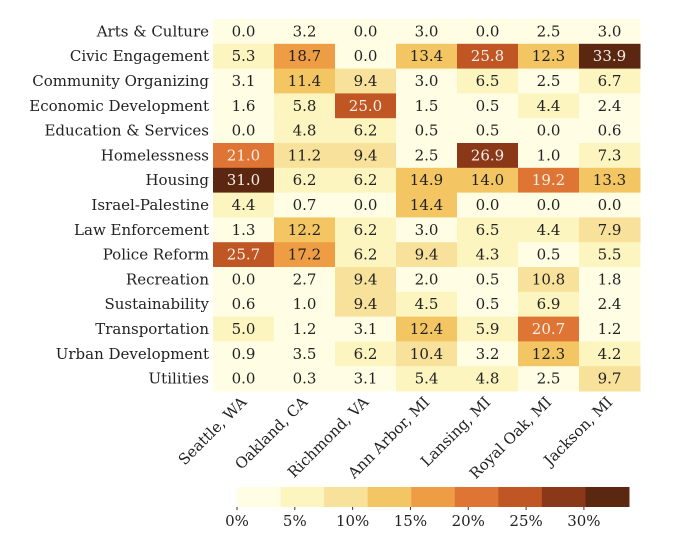 The image size is (684, 546). Describe the element at coordinates (609, 56) in the screenshot. I see `cell-value-label: 33.9` at that location.